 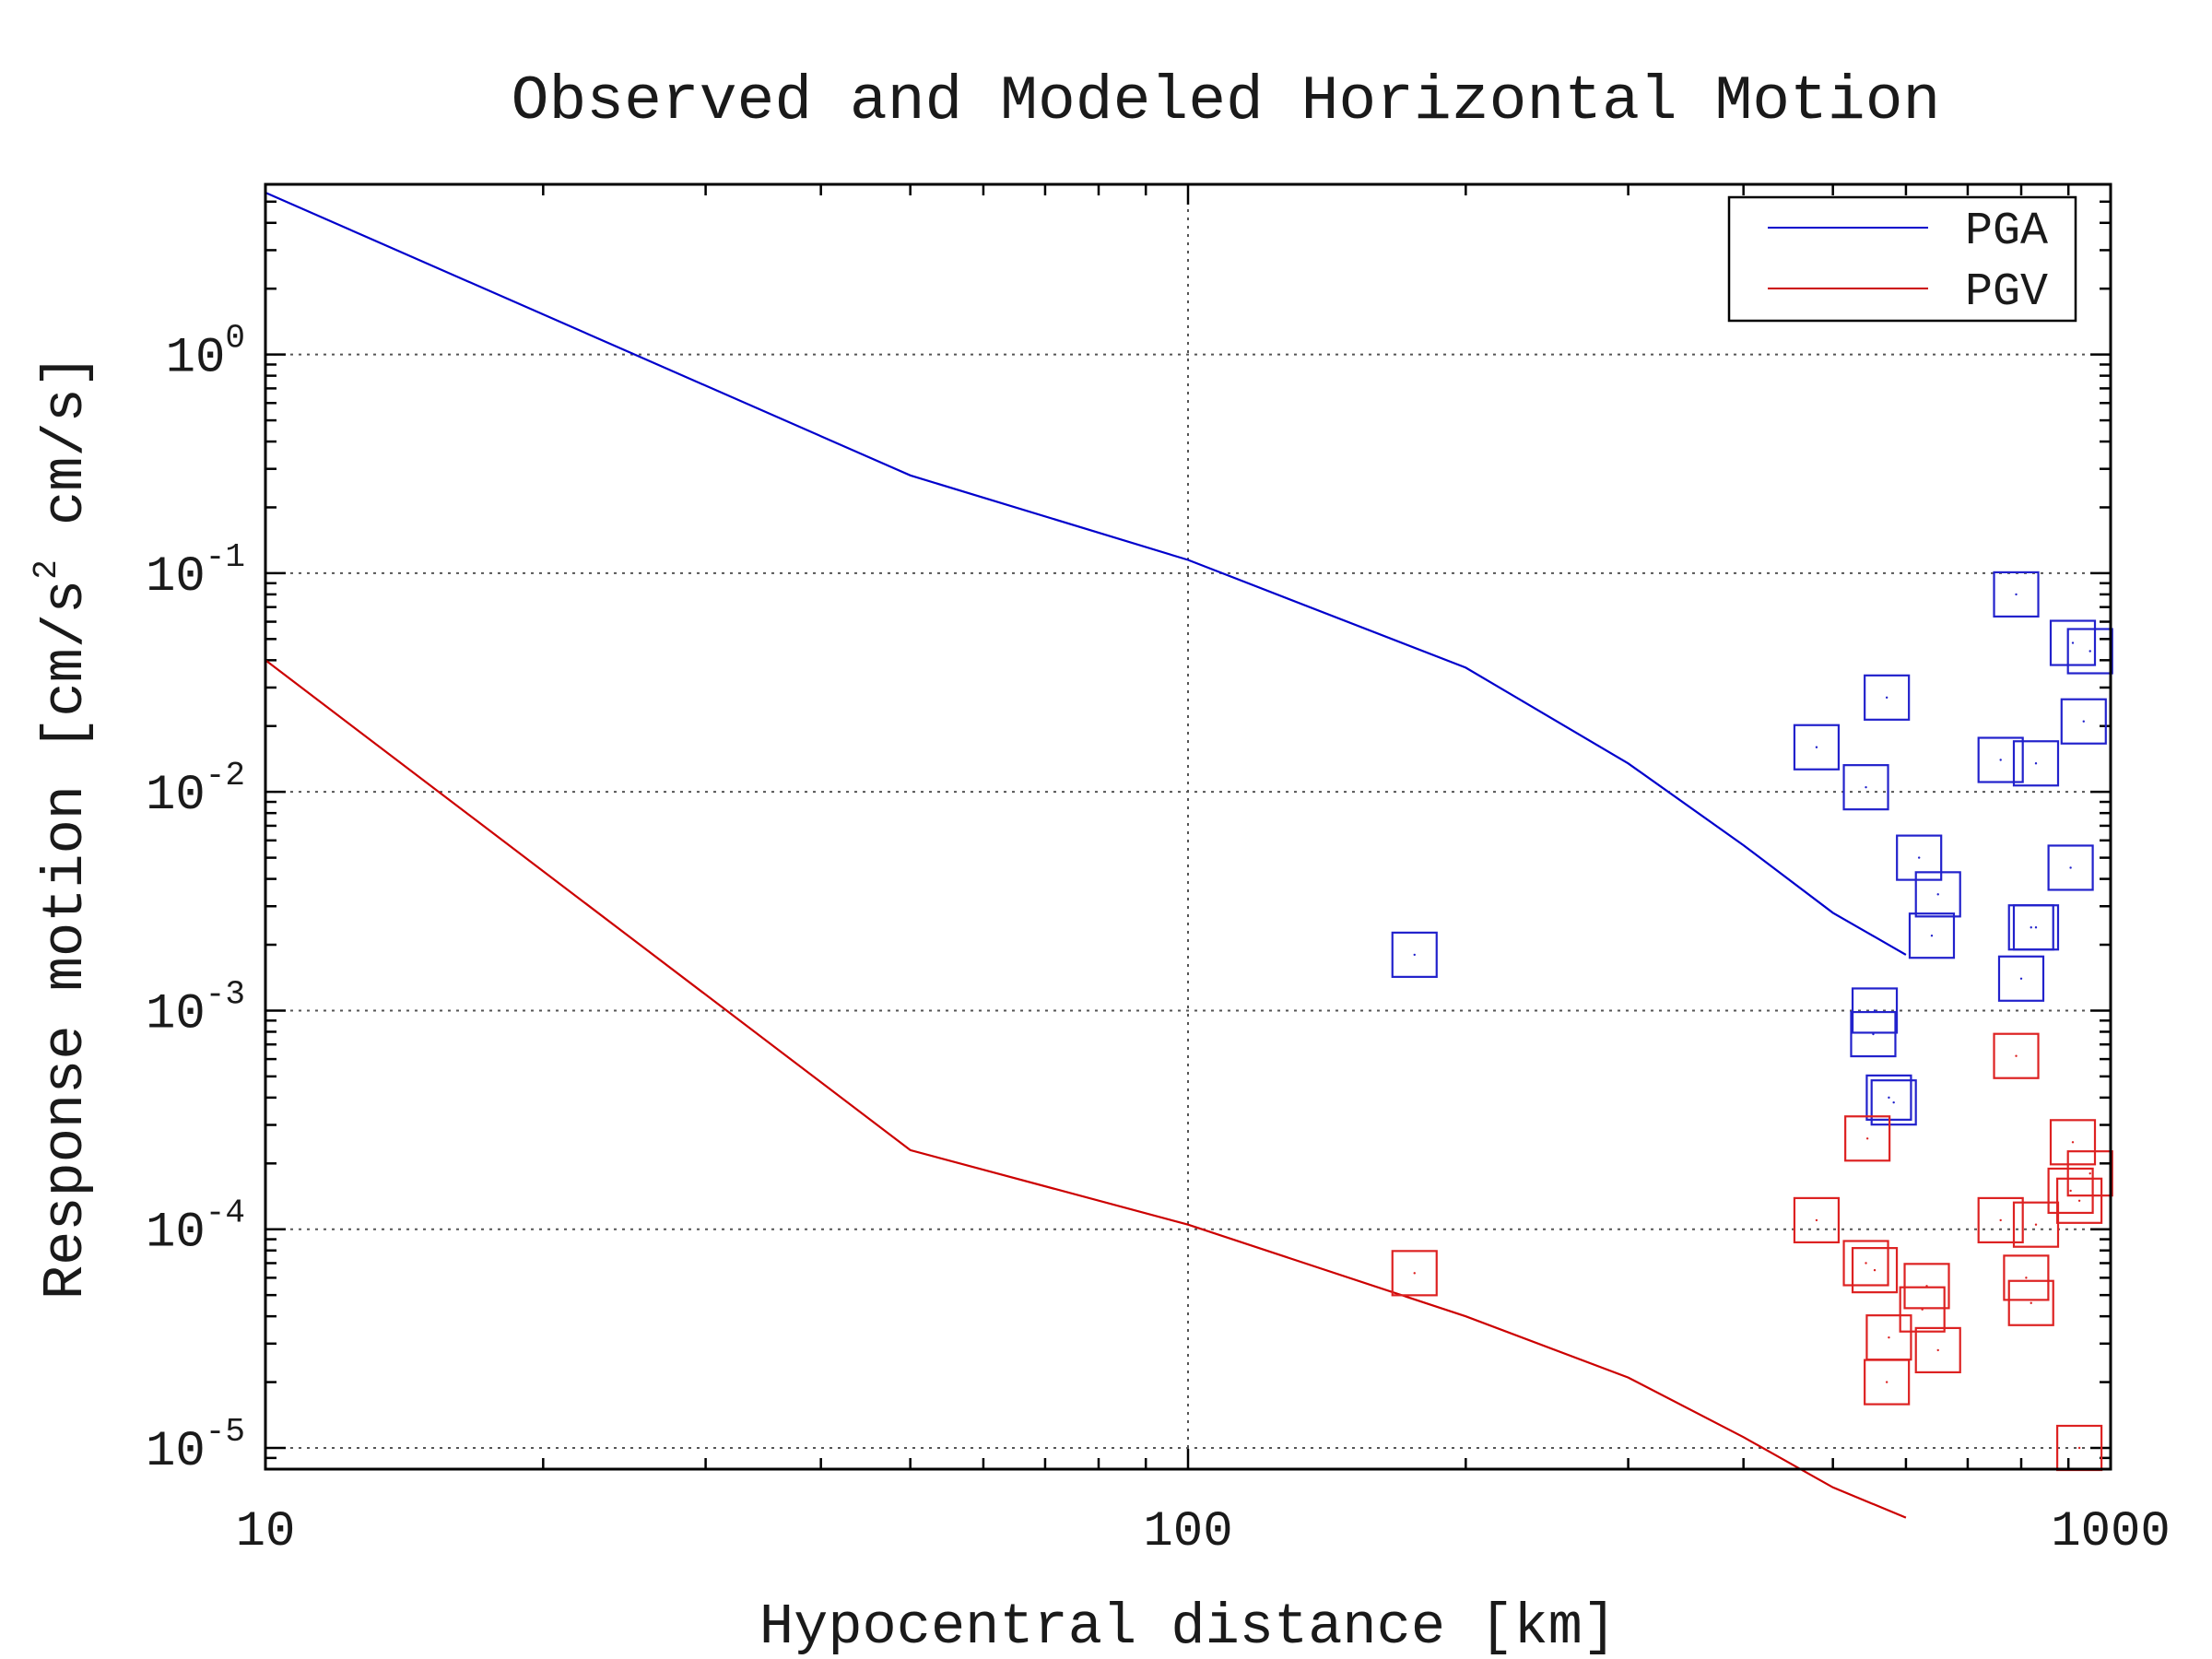 I want to click on x-tick-label: 1000, so click(x=2111, y=1532).